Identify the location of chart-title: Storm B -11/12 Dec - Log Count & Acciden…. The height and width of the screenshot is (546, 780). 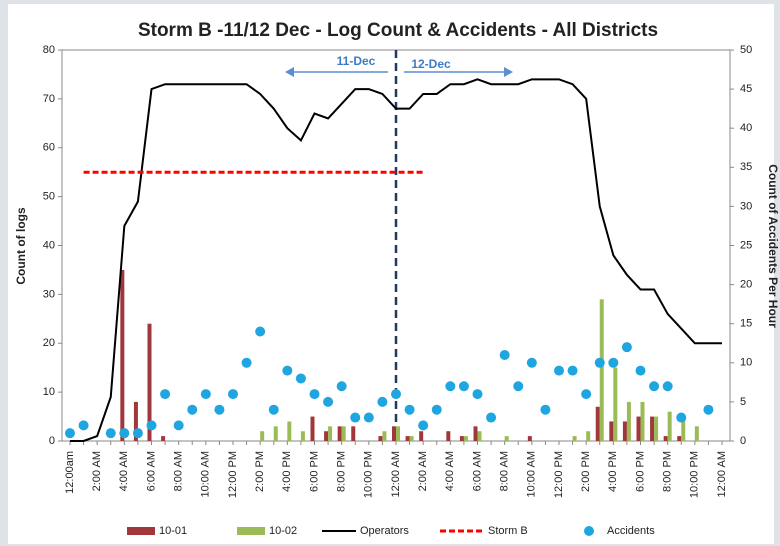
(398, 30).